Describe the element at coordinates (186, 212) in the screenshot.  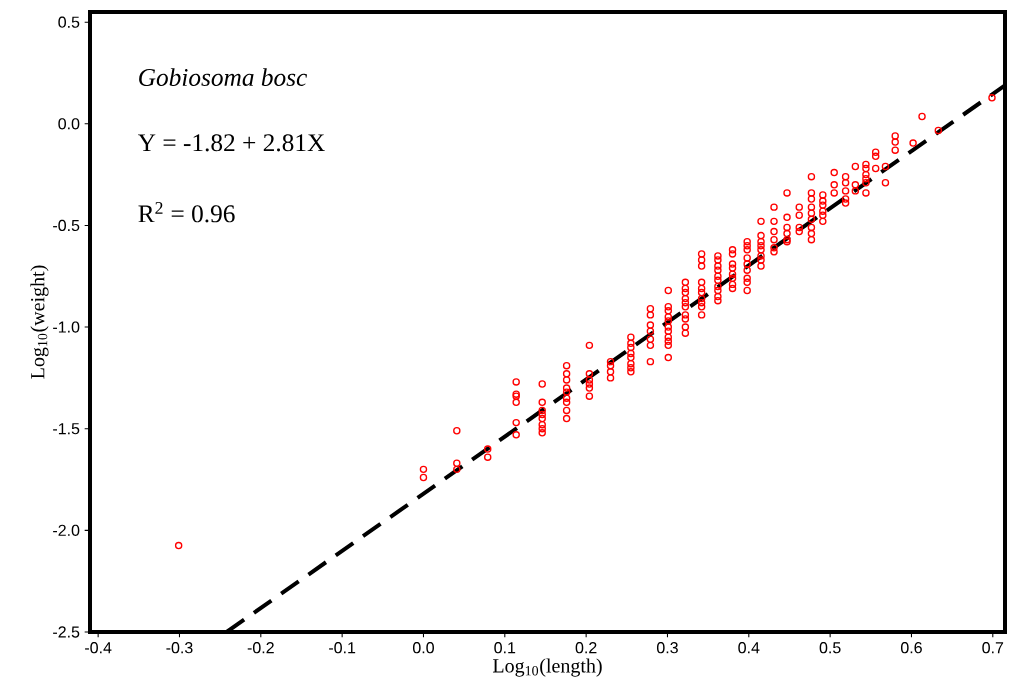
I see `annotation: R$^{2}$ = 0.96` at that location.